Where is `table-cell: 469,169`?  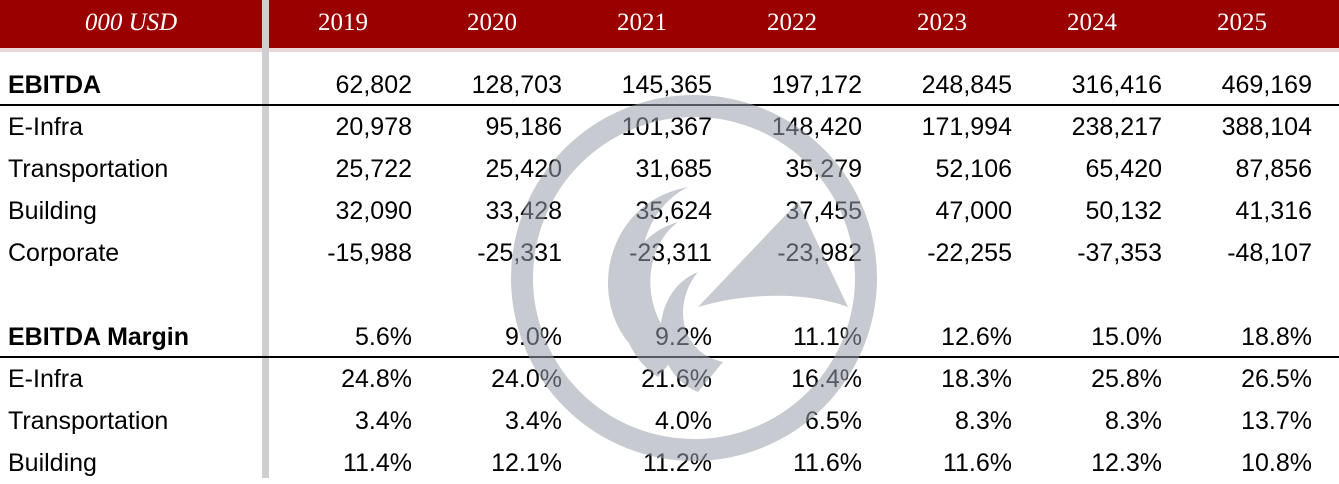
table-cell: 469,169 is located at coordinates (1266, 85).